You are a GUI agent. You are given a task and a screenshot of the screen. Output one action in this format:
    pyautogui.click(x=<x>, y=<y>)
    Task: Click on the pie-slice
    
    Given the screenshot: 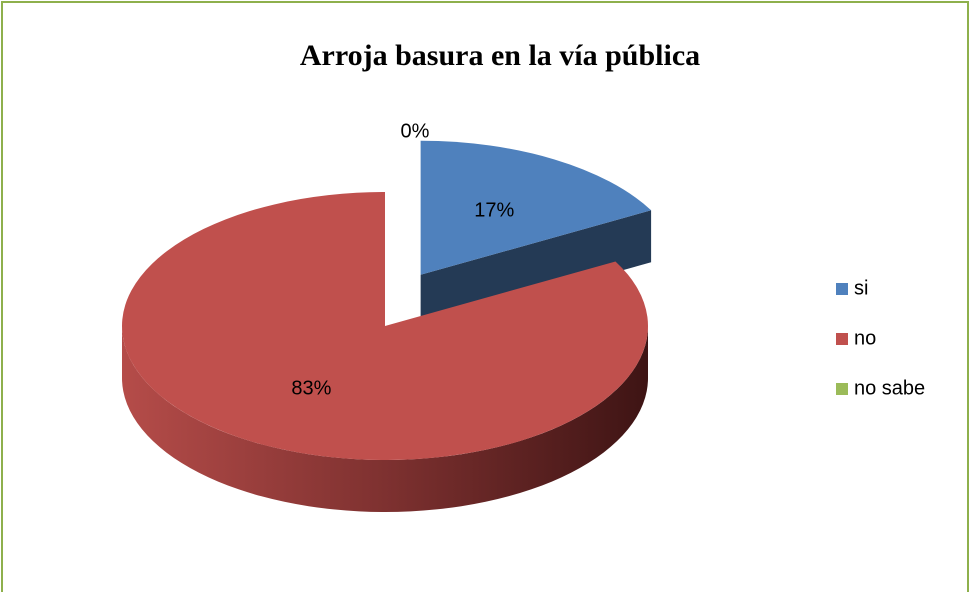 What is the action you would take?
    pyautogui.click(x=536, y=233)
    